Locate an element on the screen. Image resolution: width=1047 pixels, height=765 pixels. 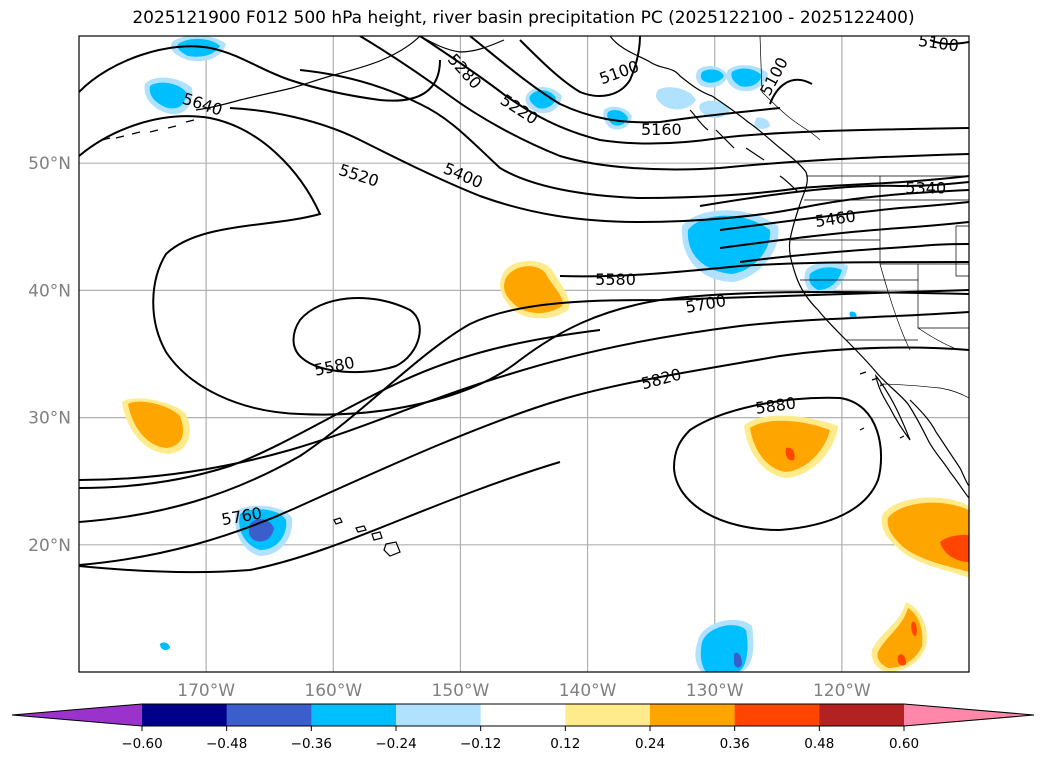
colorbar-extend-high is located at coordinates (969, 715).